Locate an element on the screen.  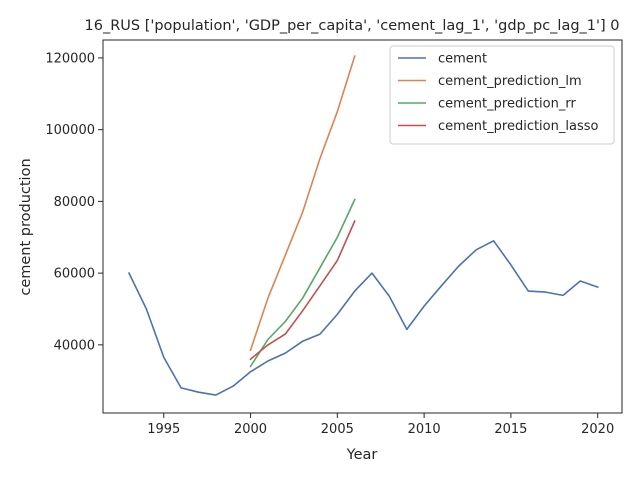
y-tick-label: 60000 is located at coordinates (74, 274).